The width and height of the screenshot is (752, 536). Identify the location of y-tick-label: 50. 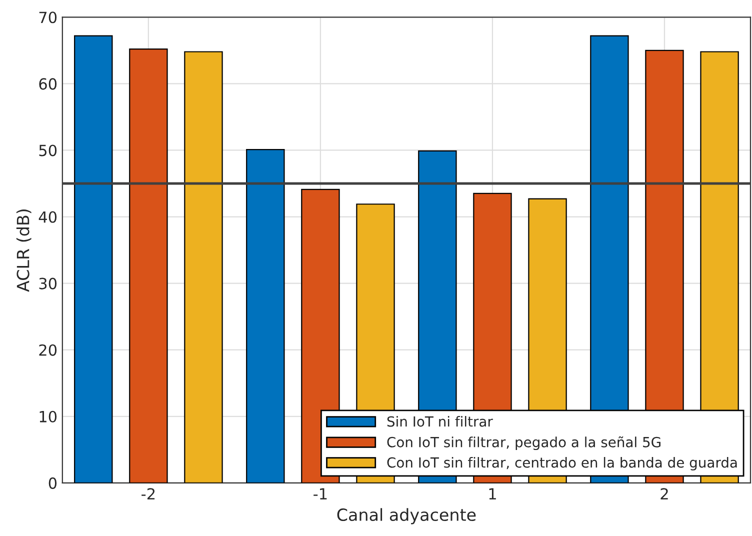
(48, 150).